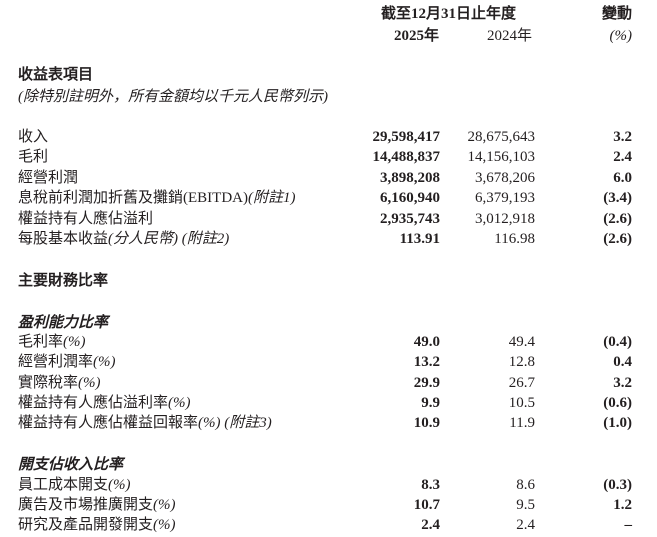 The width and height of the screenshot is (657, 537). I want to click on row-label-text: 權益持有人應佔溢利, so click(86, 218).